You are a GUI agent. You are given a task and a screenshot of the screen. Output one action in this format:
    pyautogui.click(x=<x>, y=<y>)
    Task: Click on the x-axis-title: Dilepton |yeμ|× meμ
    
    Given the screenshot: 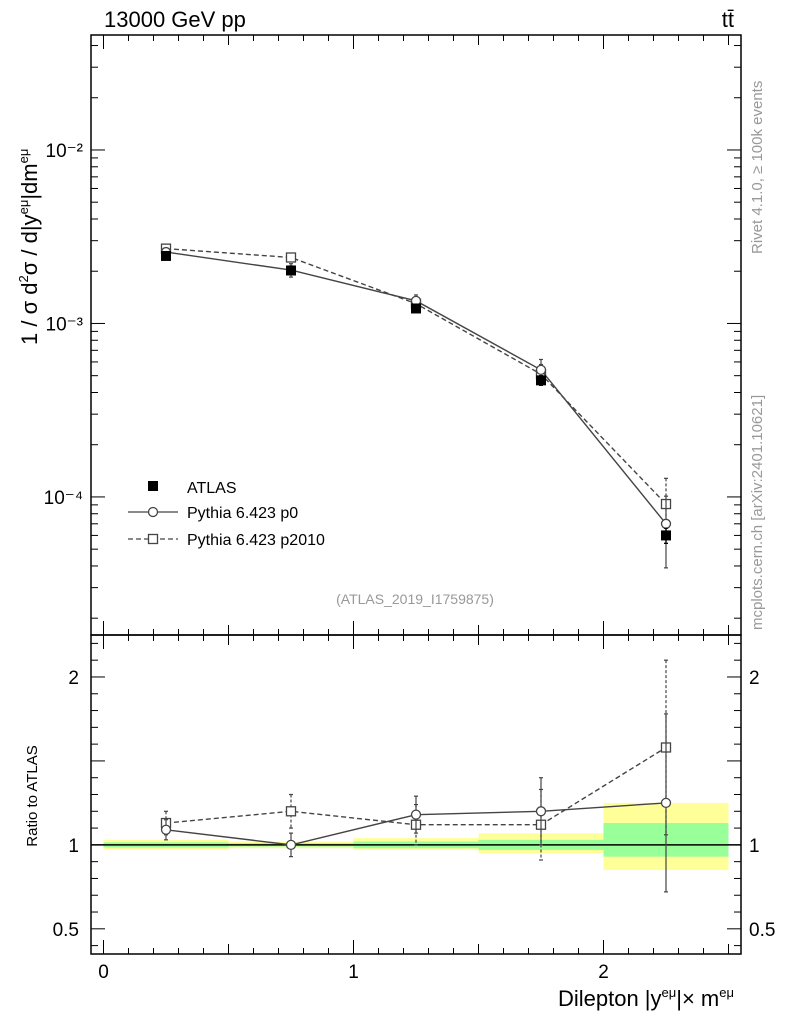 What is the action you would take?
    pyautogui.click(x=646, y=998)
    